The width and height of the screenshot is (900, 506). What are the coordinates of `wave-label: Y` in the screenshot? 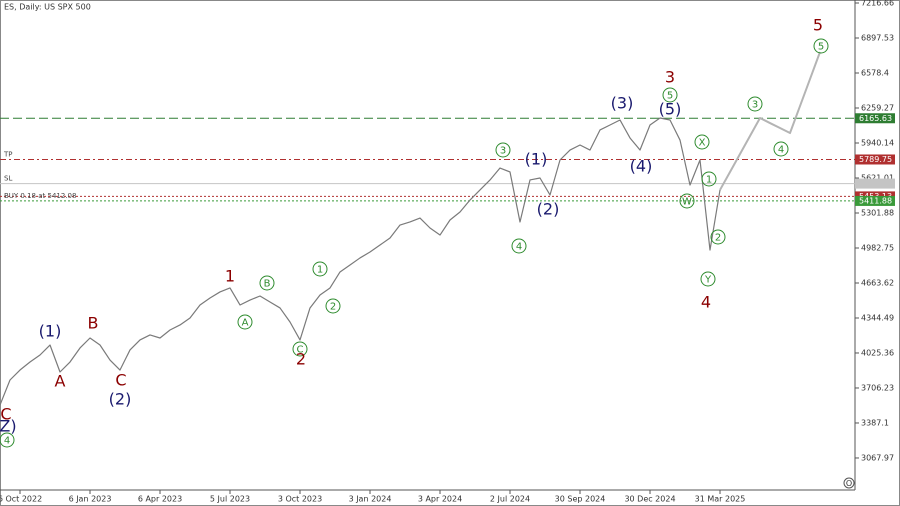 It's located at (708, 280).